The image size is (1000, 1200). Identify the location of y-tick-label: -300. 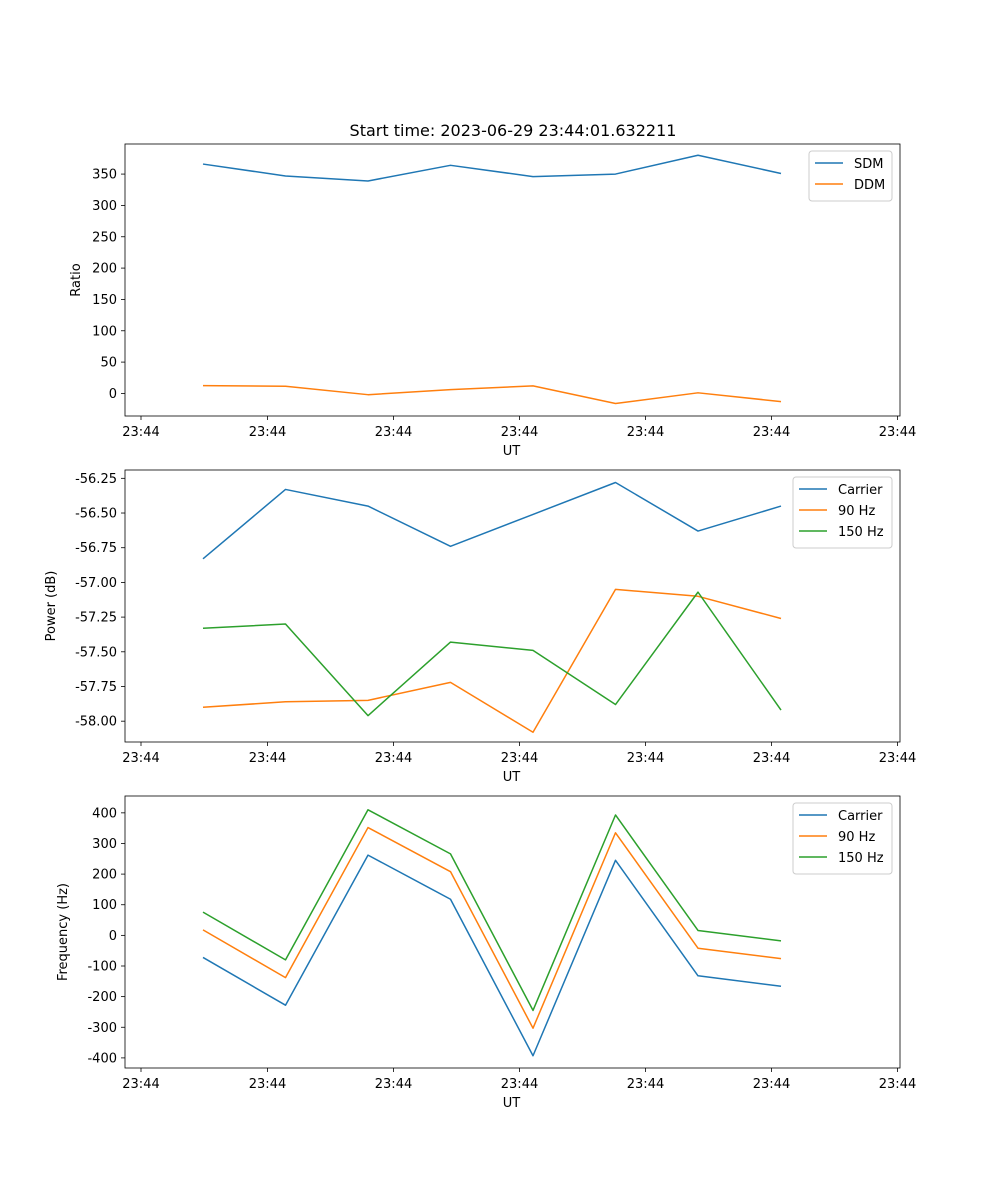
(102, 1028).